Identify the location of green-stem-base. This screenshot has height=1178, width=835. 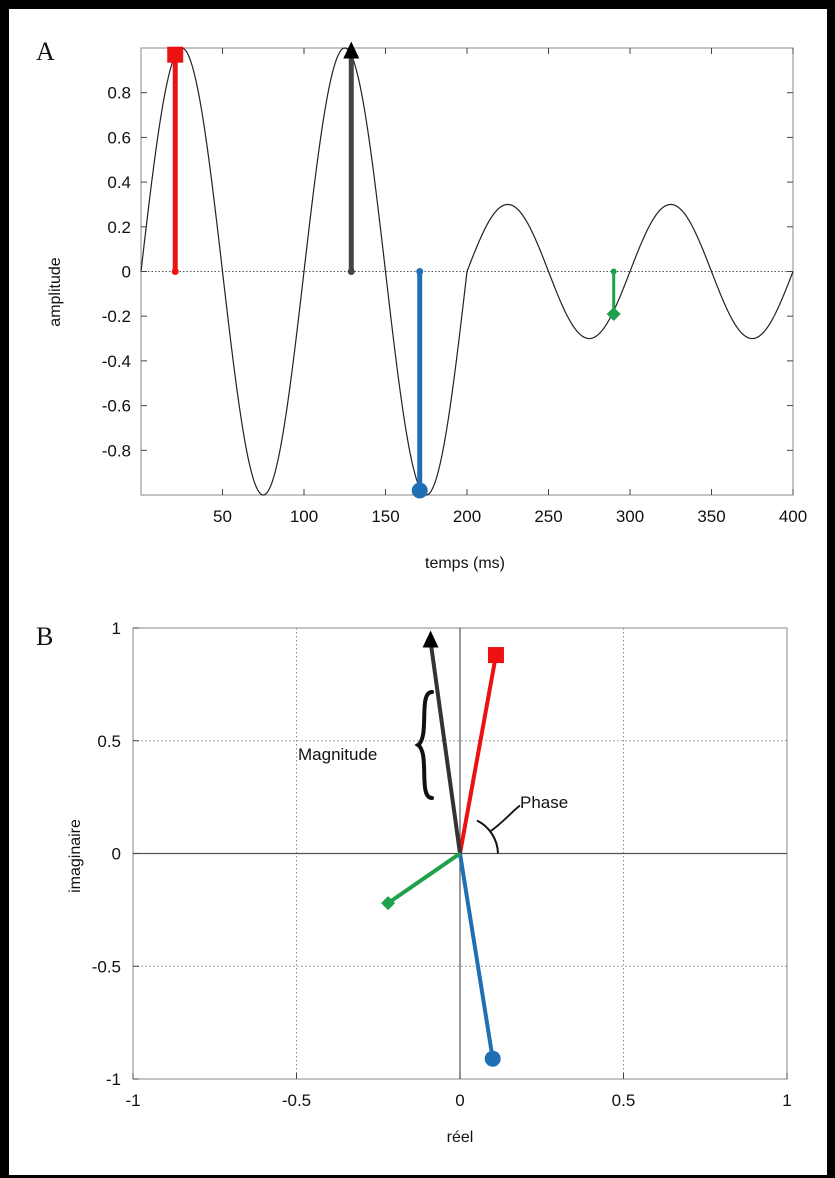
(613, 271).